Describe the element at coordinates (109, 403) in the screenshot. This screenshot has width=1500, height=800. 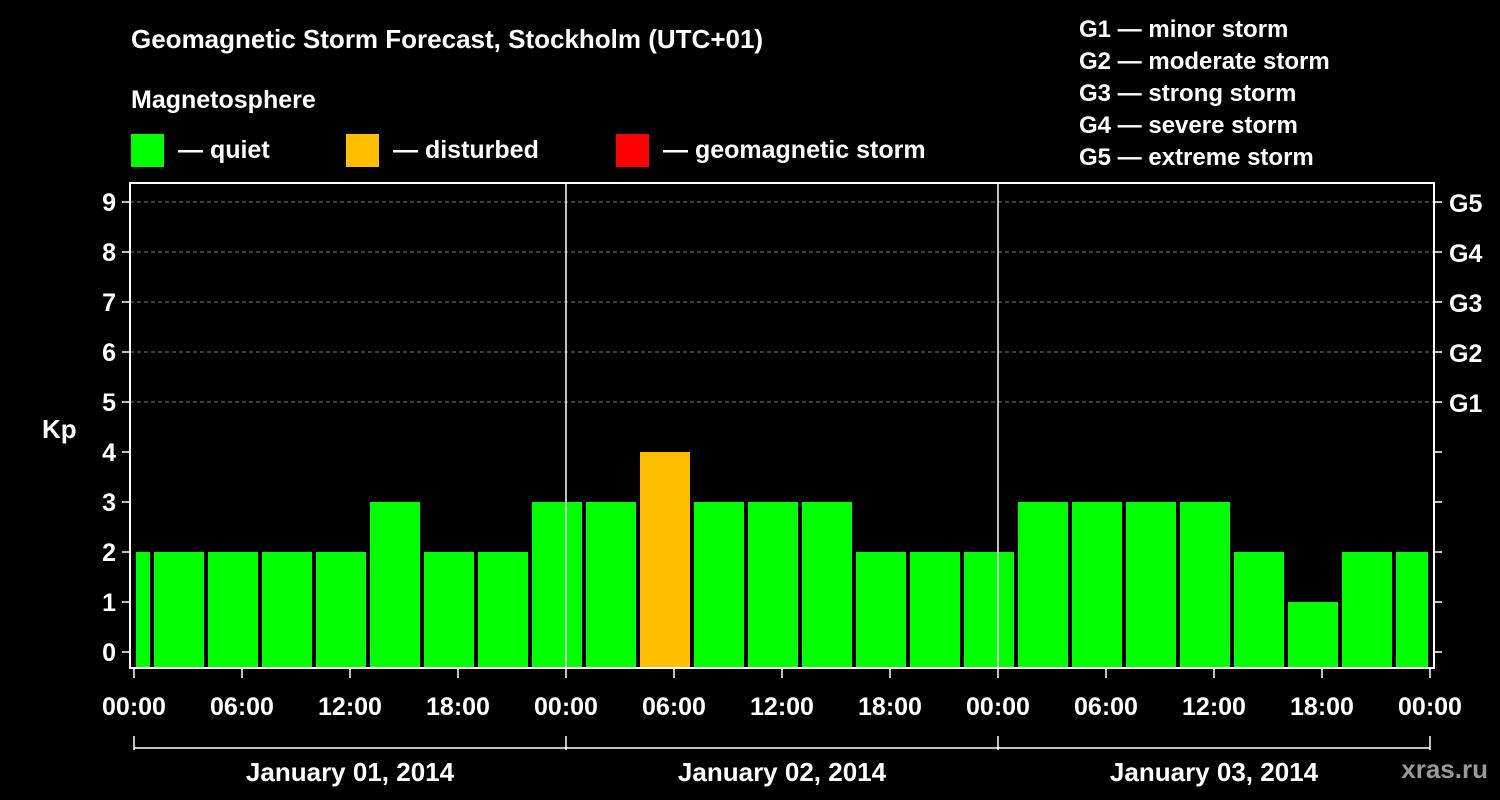
I see `y-tick-label-5: 5` at that location.